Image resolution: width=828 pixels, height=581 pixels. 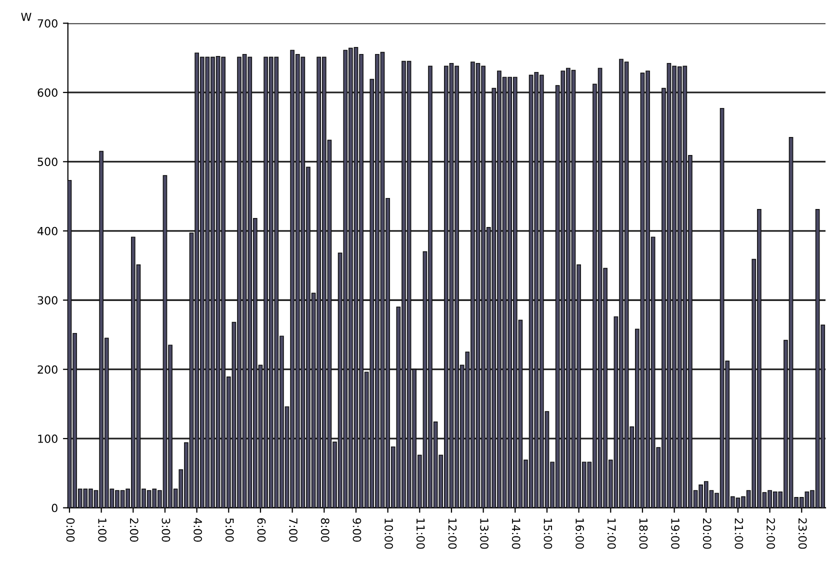 I want to click on x-tick-label: 14:00, so click(x=516, y=533).